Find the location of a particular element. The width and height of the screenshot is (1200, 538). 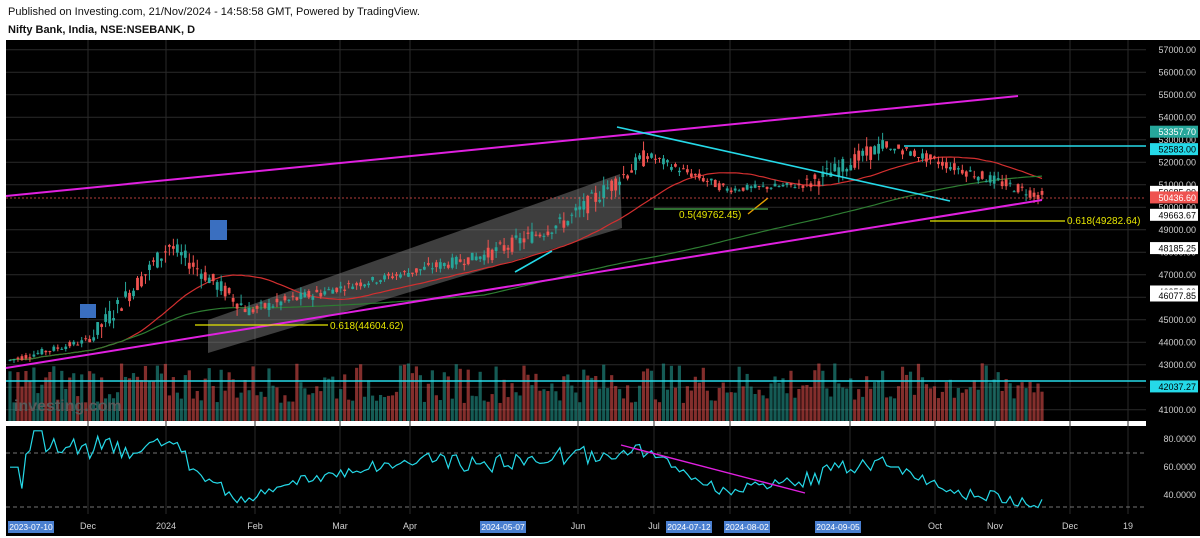

price-tick-label: 56000.00 is located at coordinates (1177, 72).